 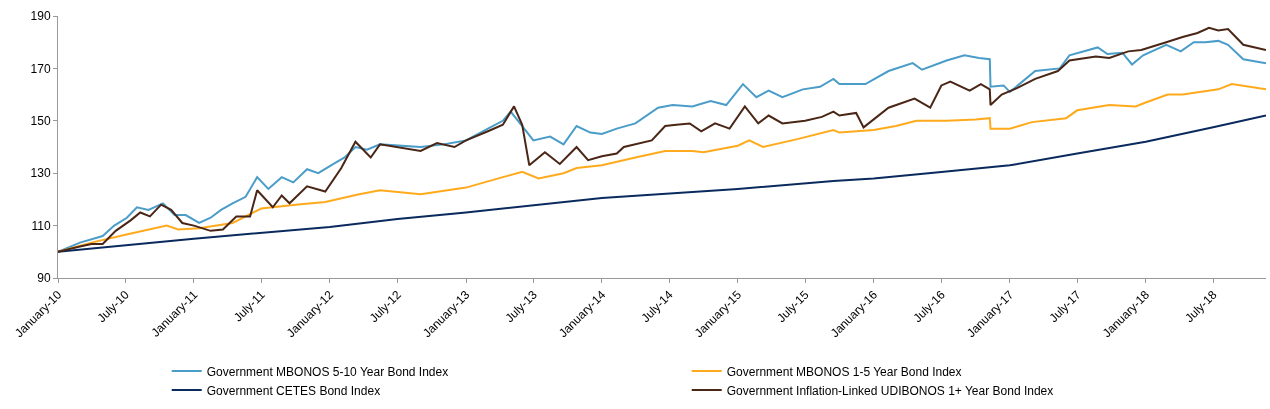 What do you see at coordinates (844, 371) in the screenshot?
I see `legend-label: Government MBONOS 1-5 Year Bond Index` at bounding box center [844, 371].